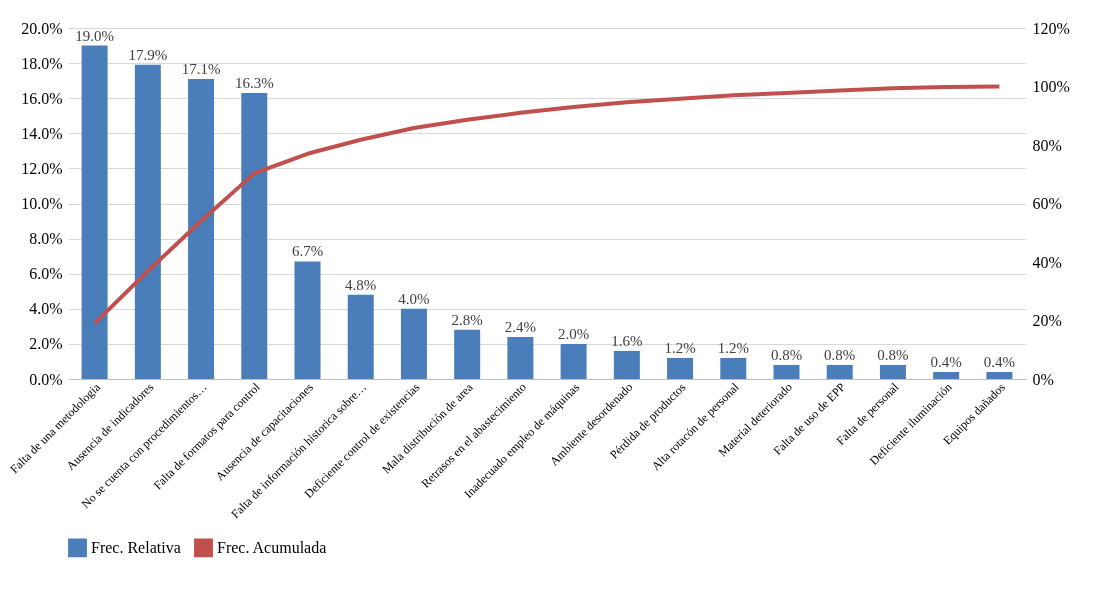 This screenshot has width=1103, height=592. Describe the element at coordinates (361, 284) in the screenshot. I see `data-label: 4.8%` at that location.